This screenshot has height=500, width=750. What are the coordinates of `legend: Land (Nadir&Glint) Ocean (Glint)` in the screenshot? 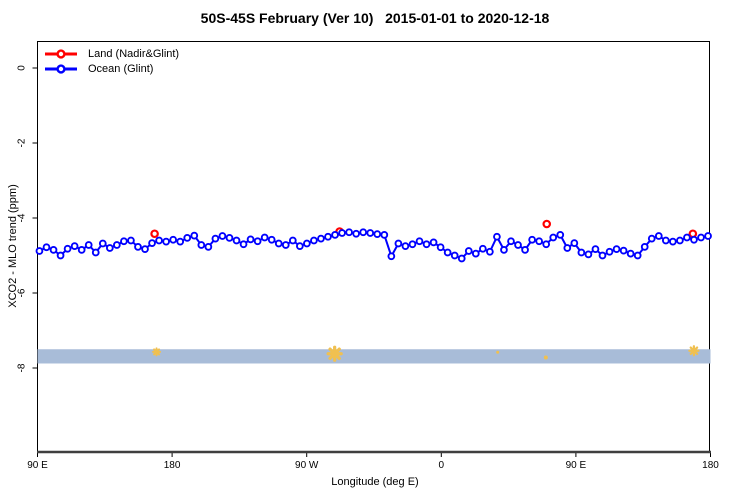 It's located at (111, 61).